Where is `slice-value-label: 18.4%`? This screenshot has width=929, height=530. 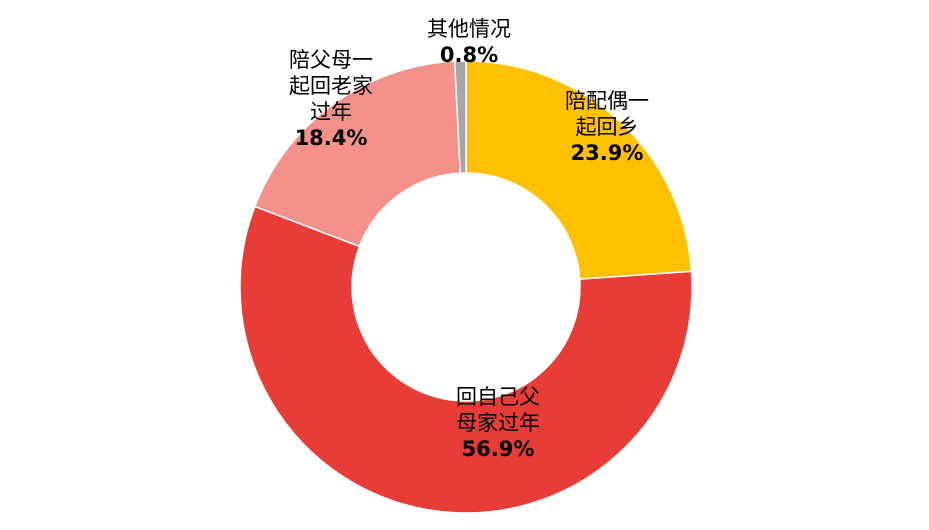
slice-value-label: 18.4% is located at coordinates (331, 138).